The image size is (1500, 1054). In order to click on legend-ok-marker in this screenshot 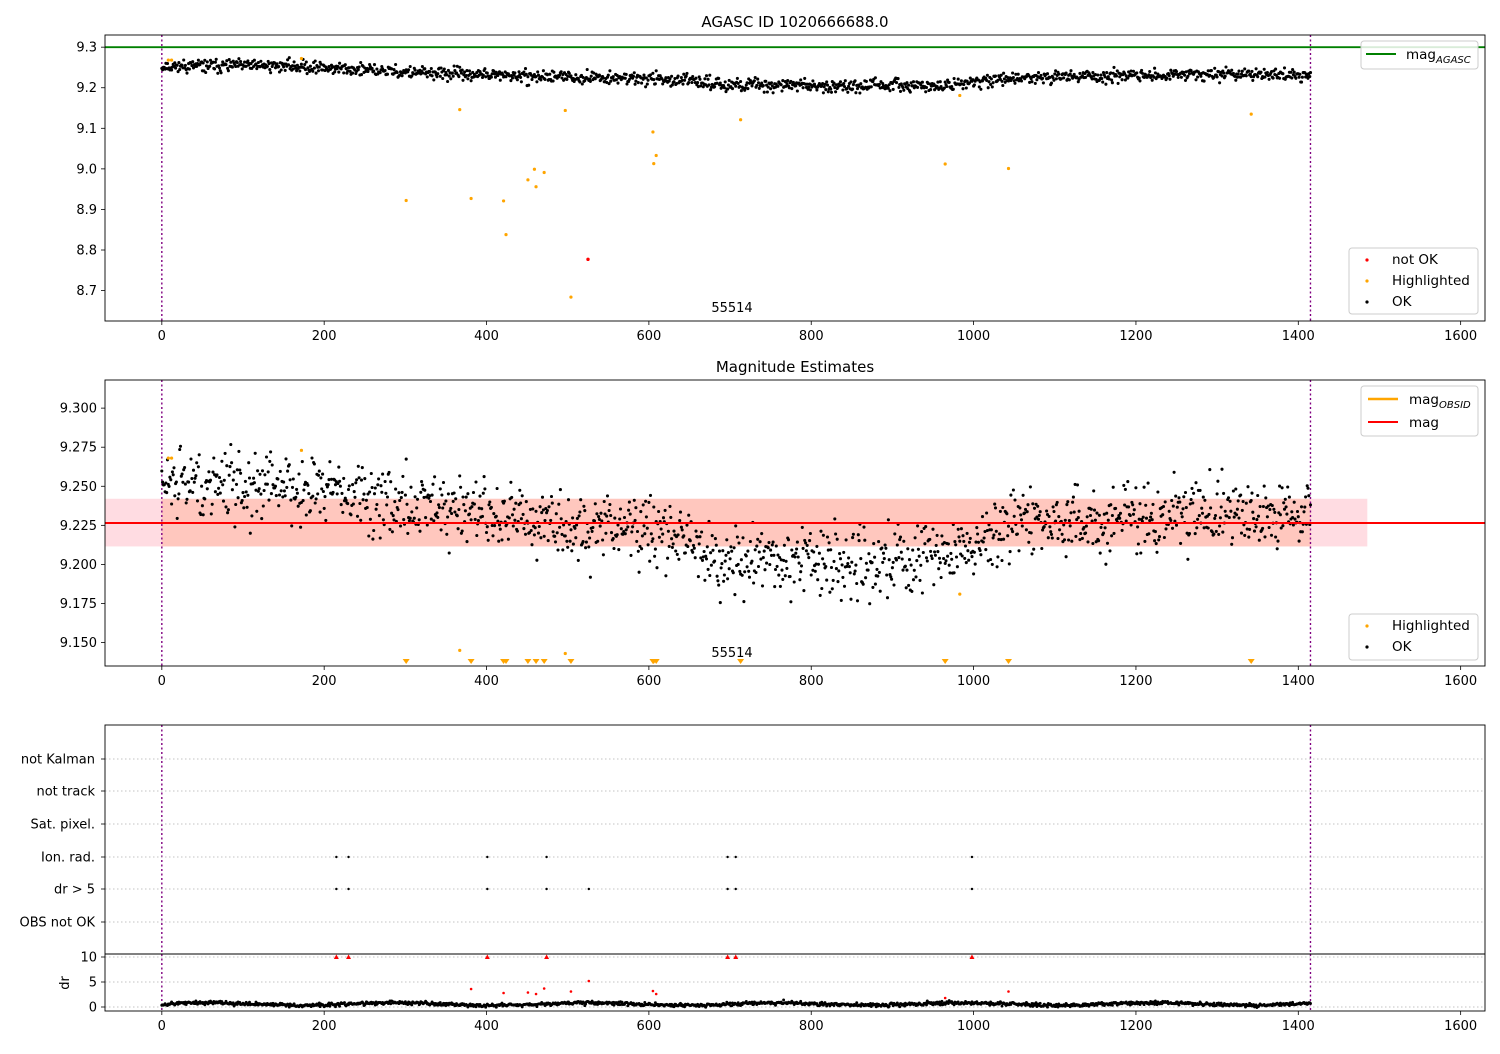, I will do `click(1367, 302)`.